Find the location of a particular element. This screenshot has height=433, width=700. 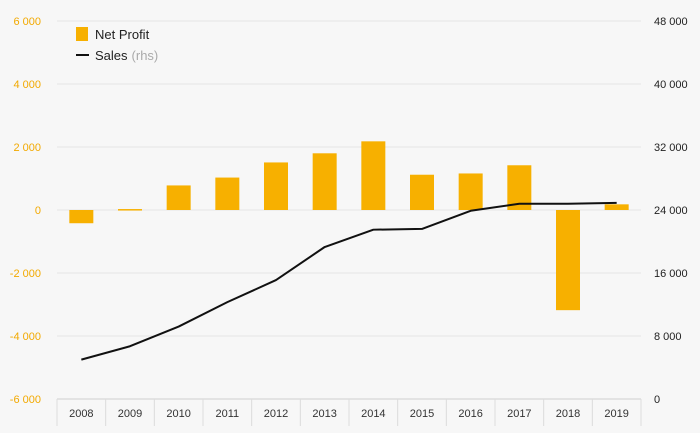

bar-net-profit-2017 is located at coordinates (519, 187).